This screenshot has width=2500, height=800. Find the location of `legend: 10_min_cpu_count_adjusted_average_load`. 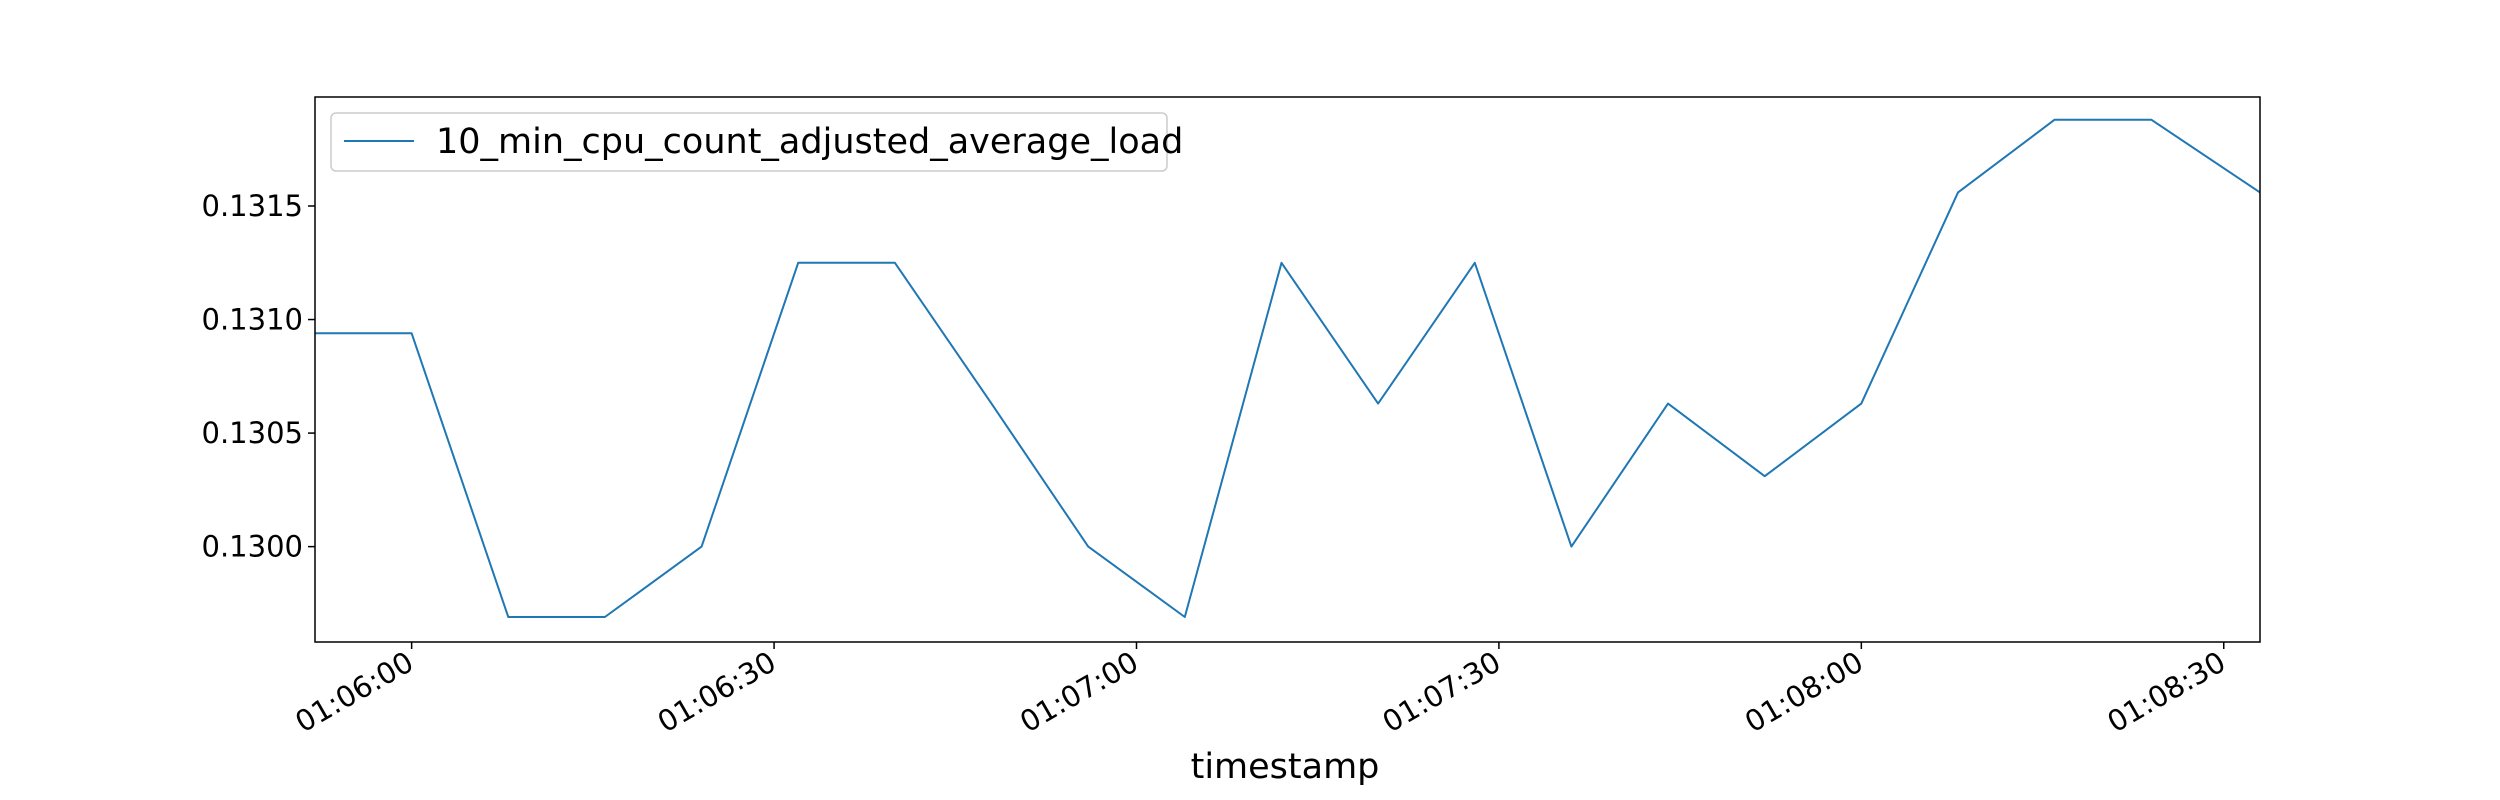

legend: 10_min_cpu_count_adjusted_average_load is located at coordinates (756, 142).